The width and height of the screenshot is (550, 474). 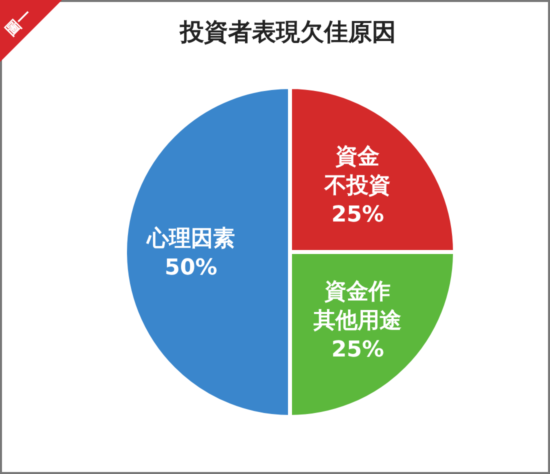 I want to click on corner-tag: 圖一, so click(x=31, y=31).